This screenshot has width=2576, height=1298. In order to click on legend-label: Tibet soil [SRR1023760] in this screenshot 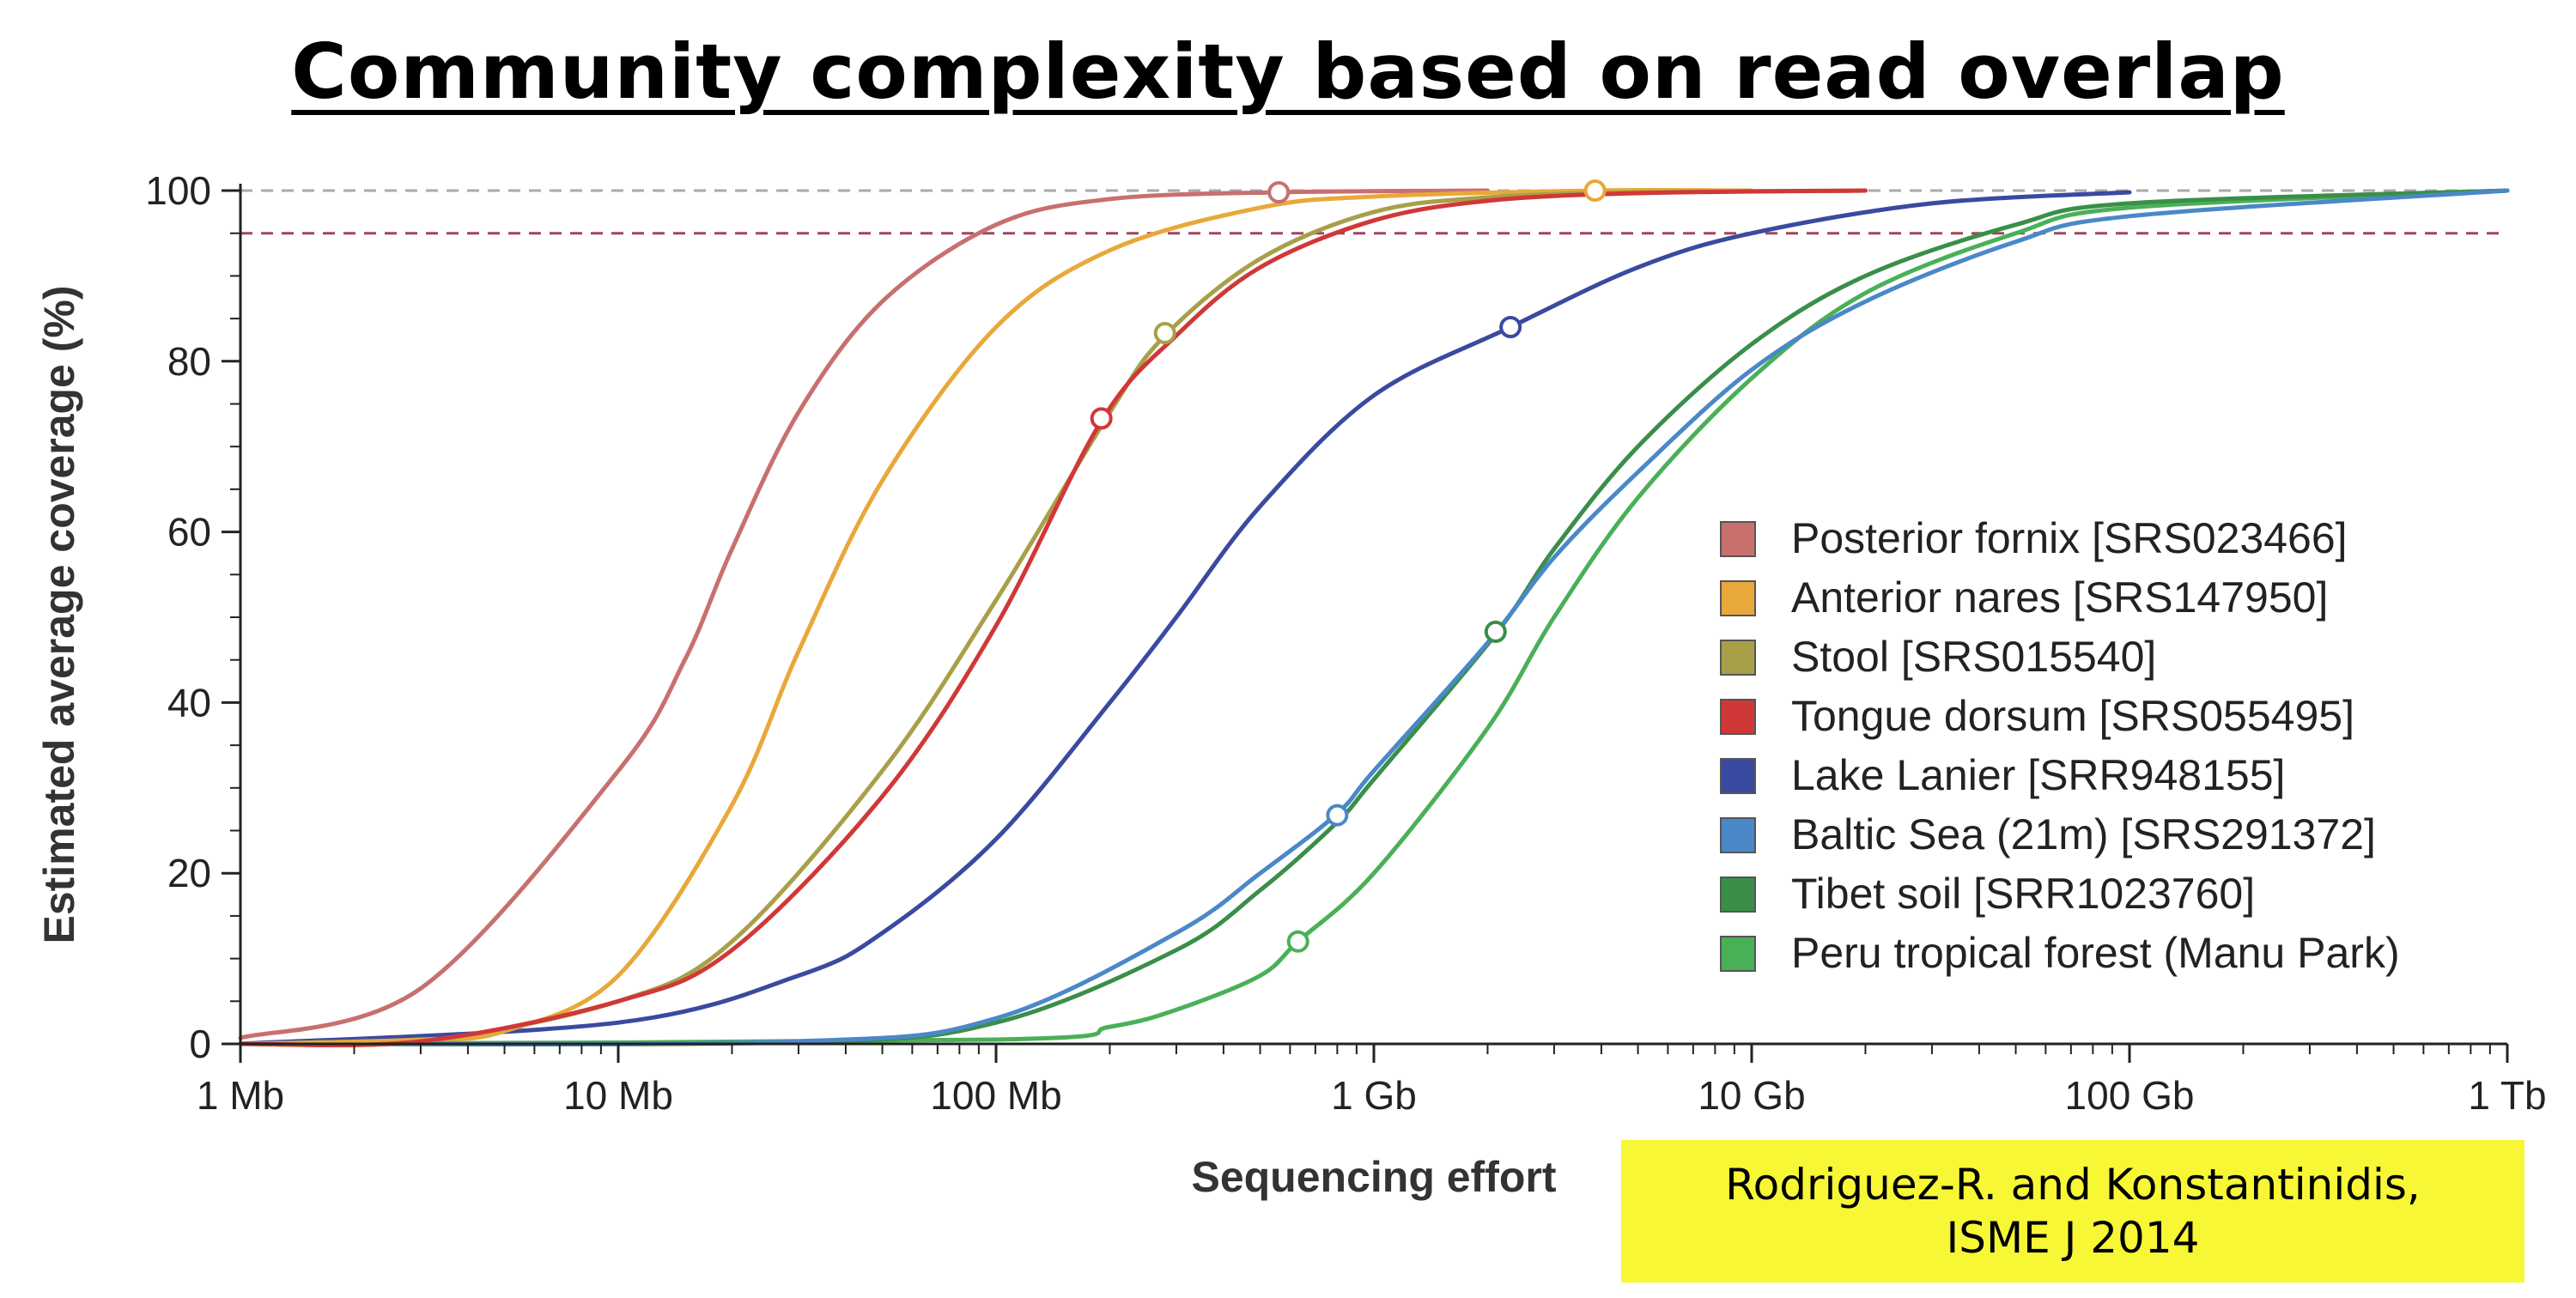, I will do `click(2023, 894)`.